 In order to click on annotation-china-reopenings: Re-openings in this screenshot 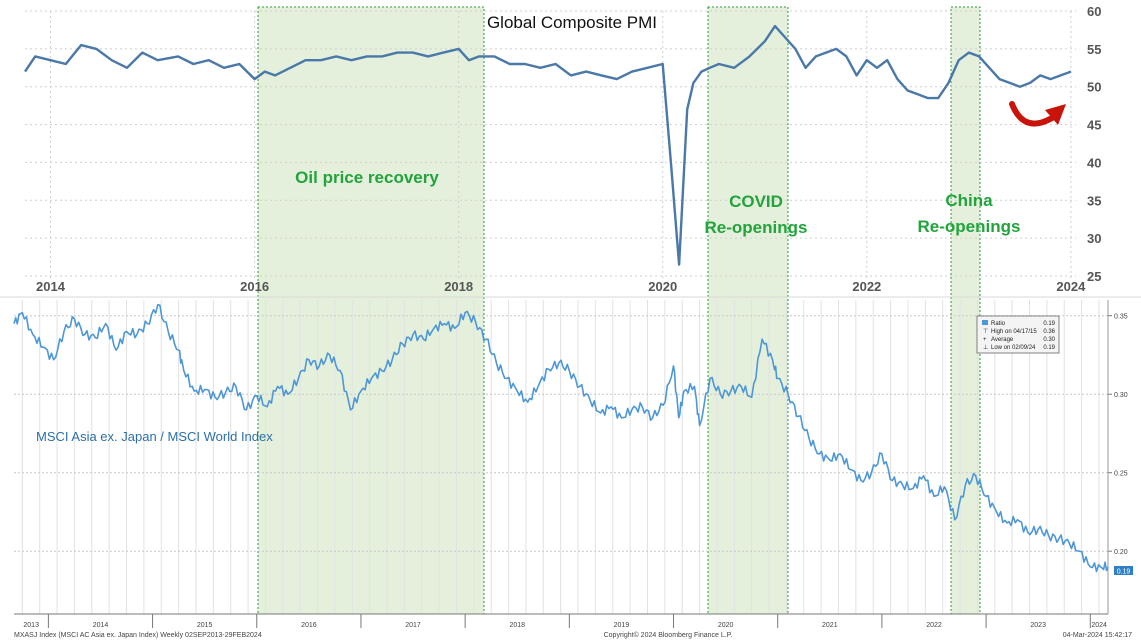, I will do `click(969, 226)`.